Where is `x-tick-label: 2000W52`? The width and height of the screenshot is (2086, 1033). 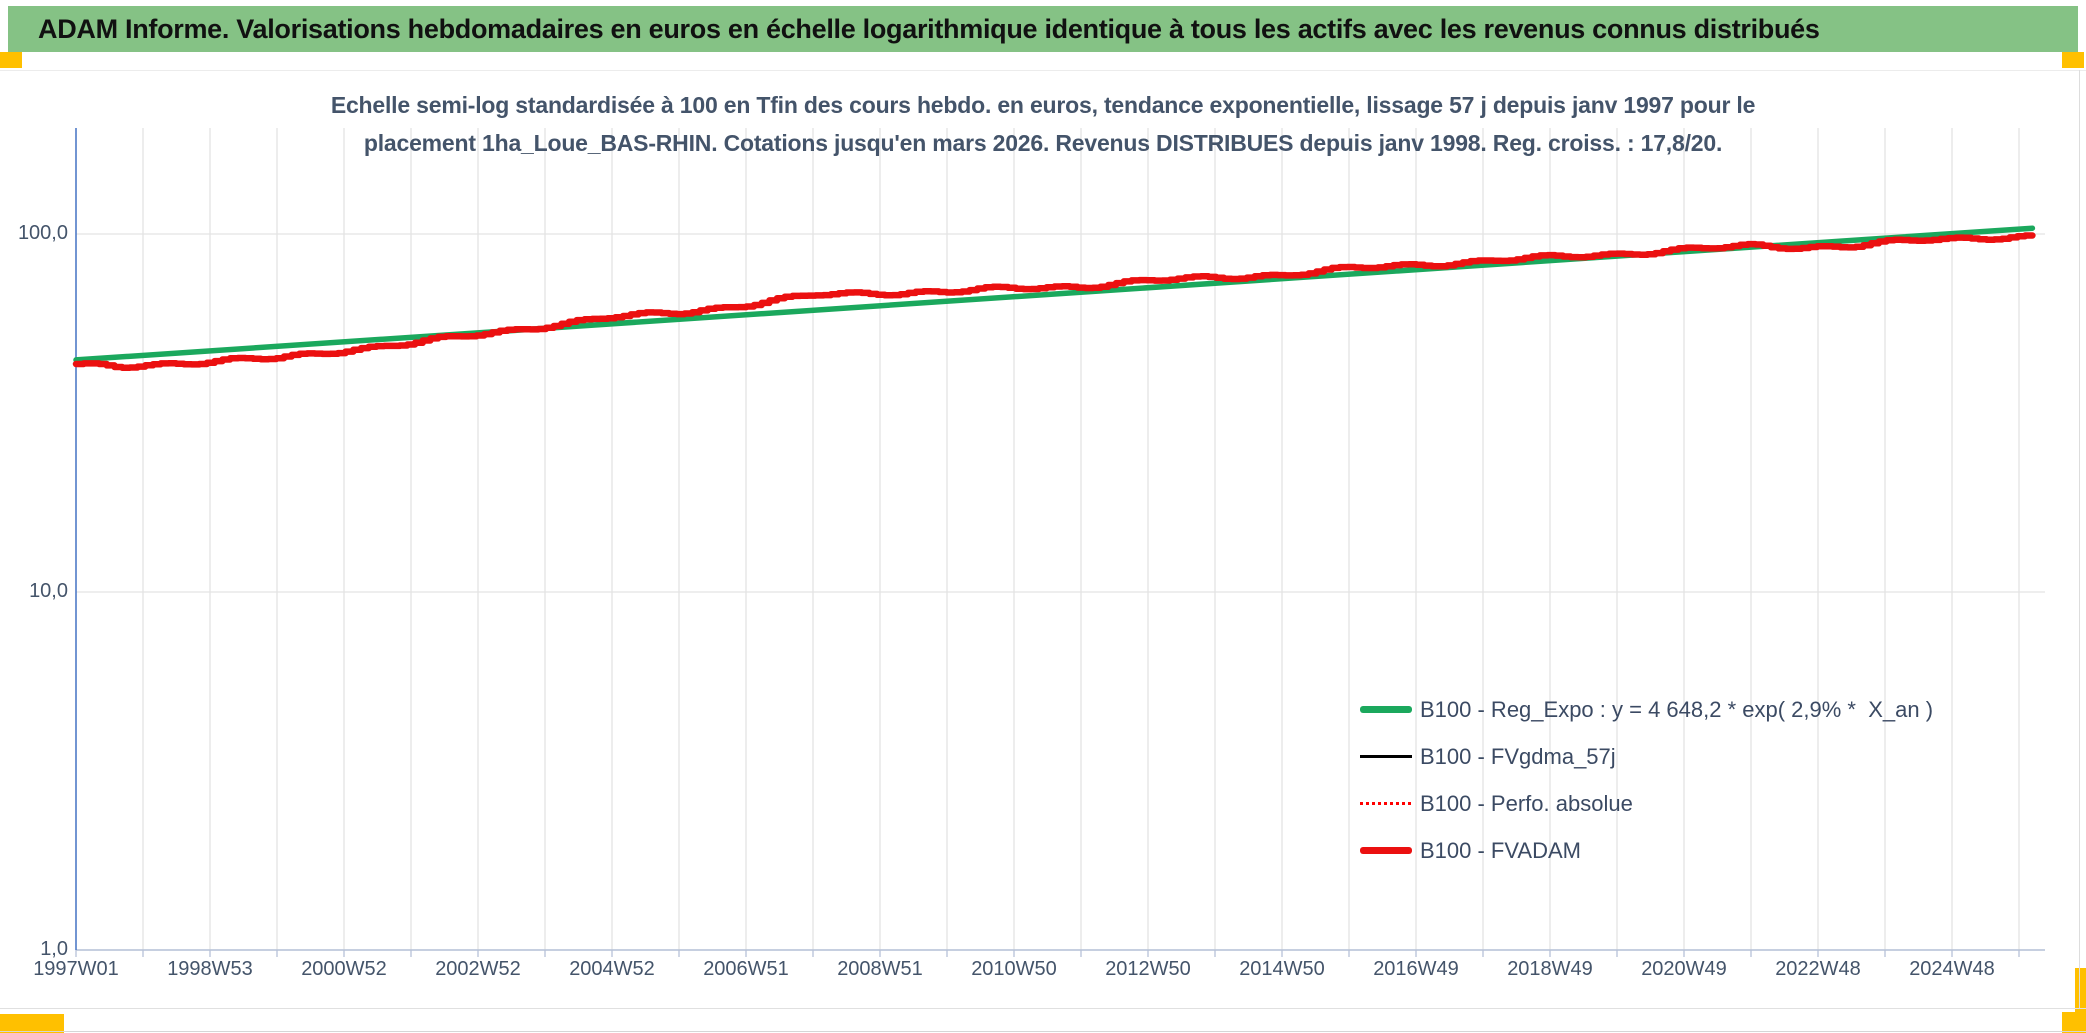
x-tick-label: 2000W52 is located at coordinates (344, 969).